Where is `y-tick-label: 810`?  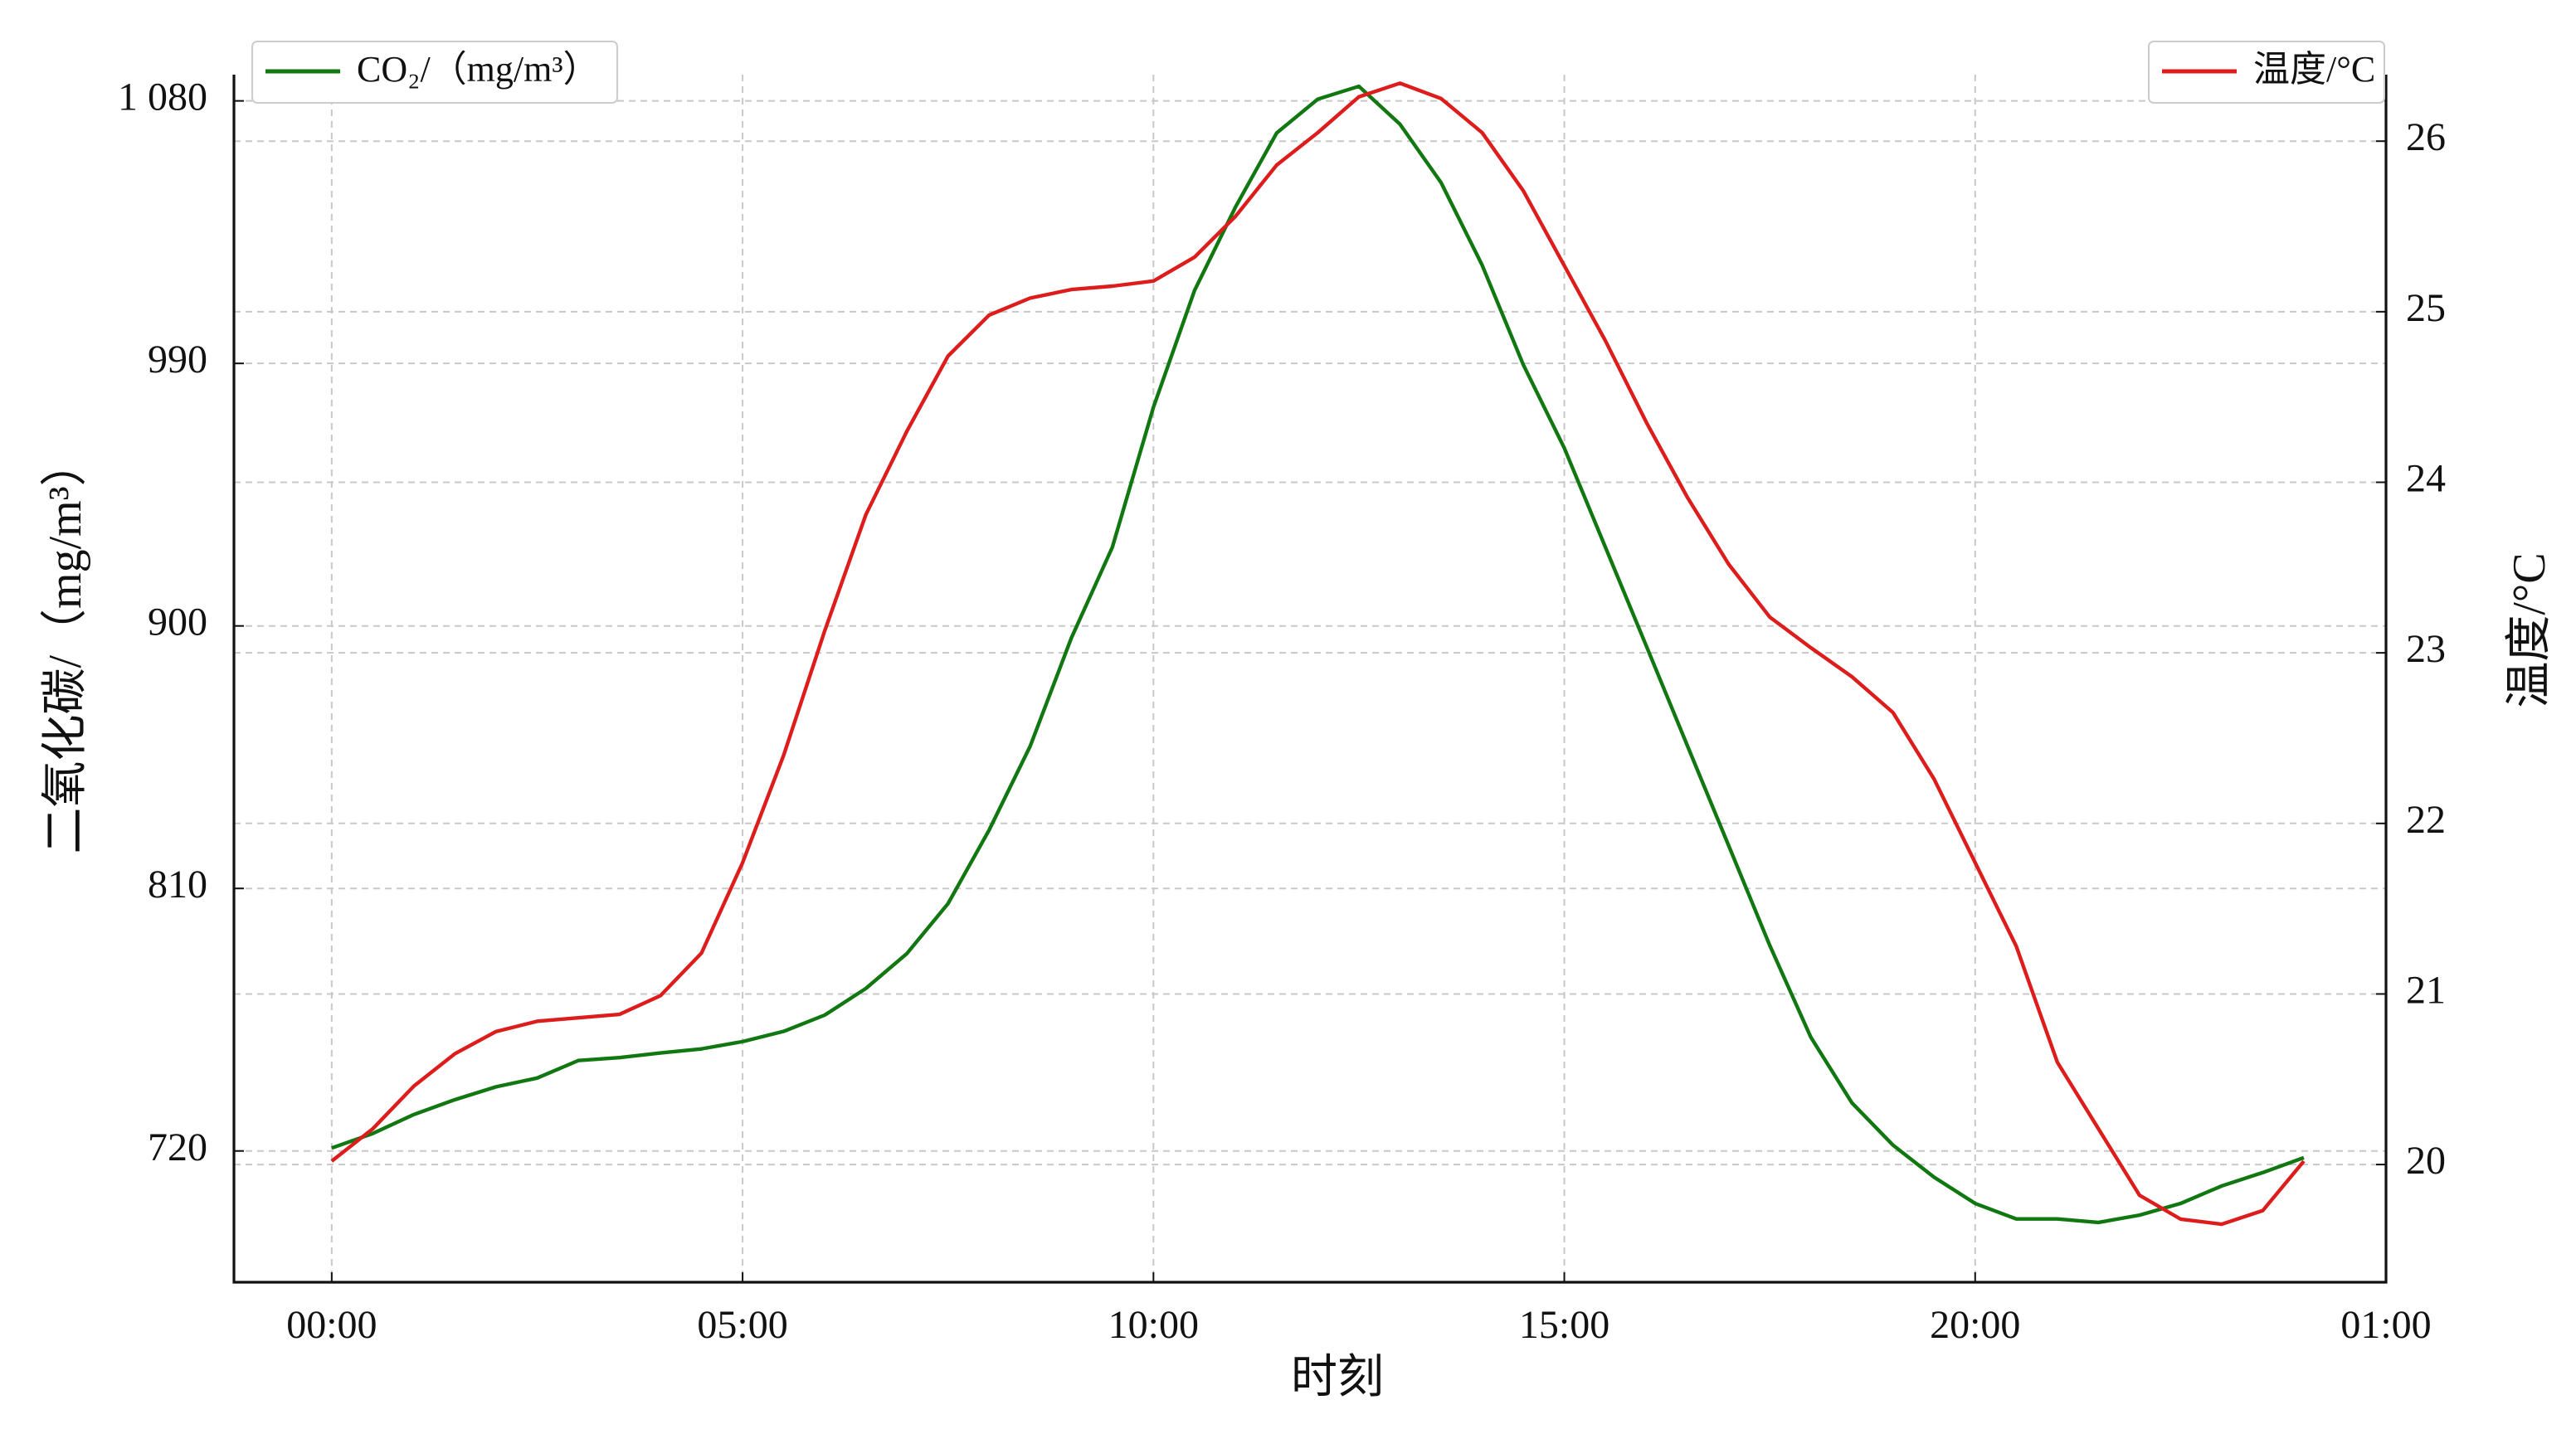
y-tick-label: 810 is located at coordinates (177, 885).